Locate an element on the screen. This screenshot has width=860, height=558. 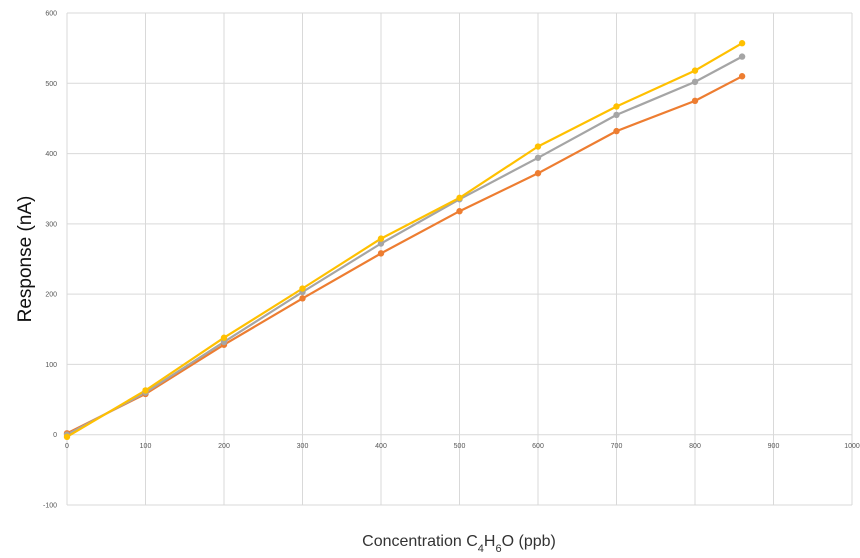
y-tick-label: 400 is located at coordinates (51, 154).